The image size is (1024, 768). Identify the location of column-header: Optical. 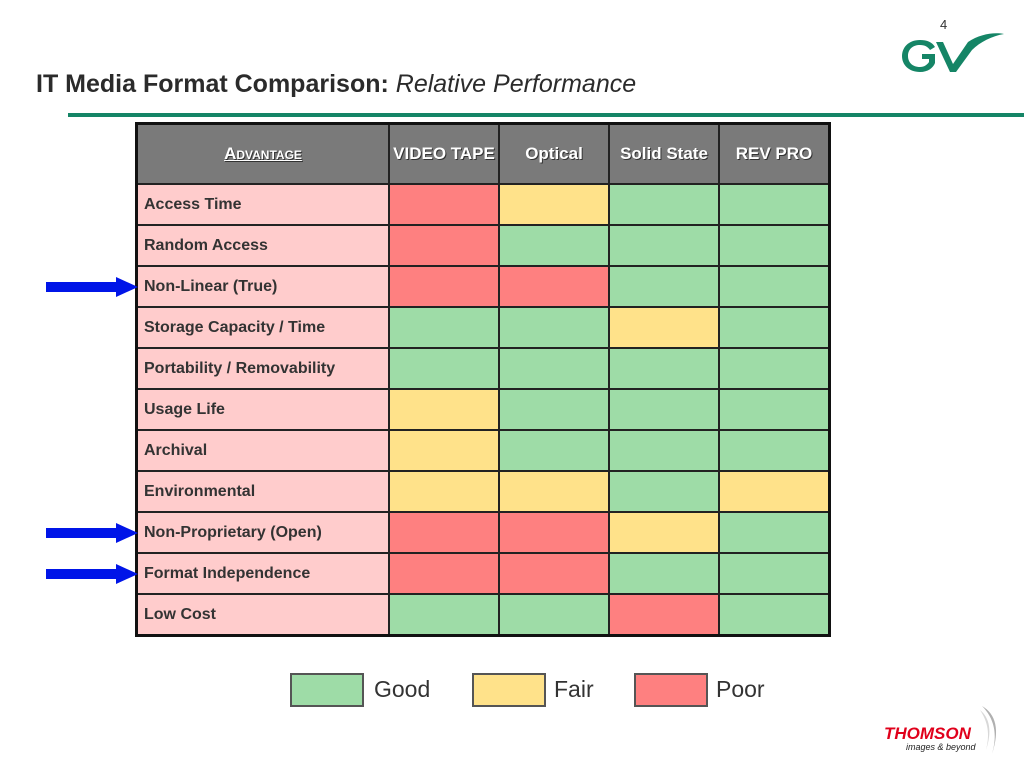
(554, 153).